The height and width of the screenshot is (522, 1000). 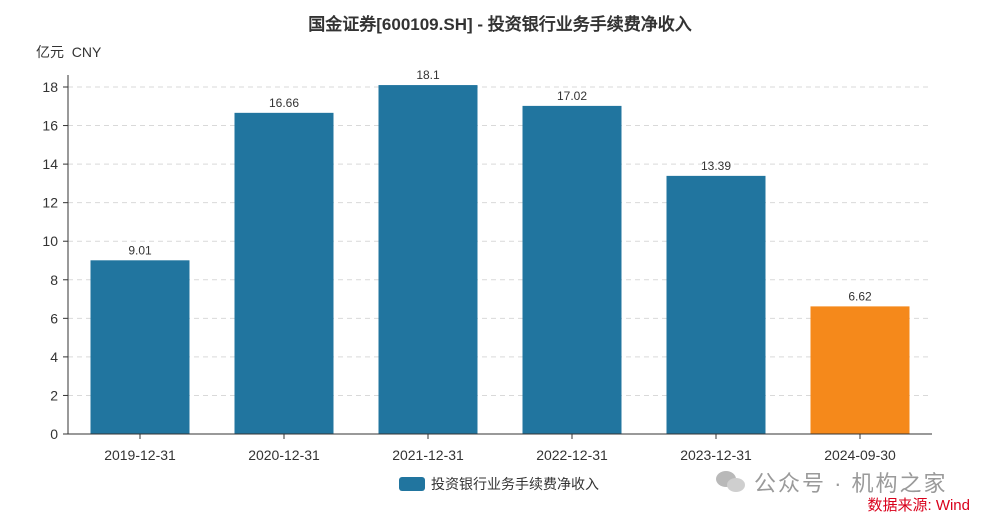 I want to click on watermark: 公众号 · 机构之家, so click(x=832, y=482).